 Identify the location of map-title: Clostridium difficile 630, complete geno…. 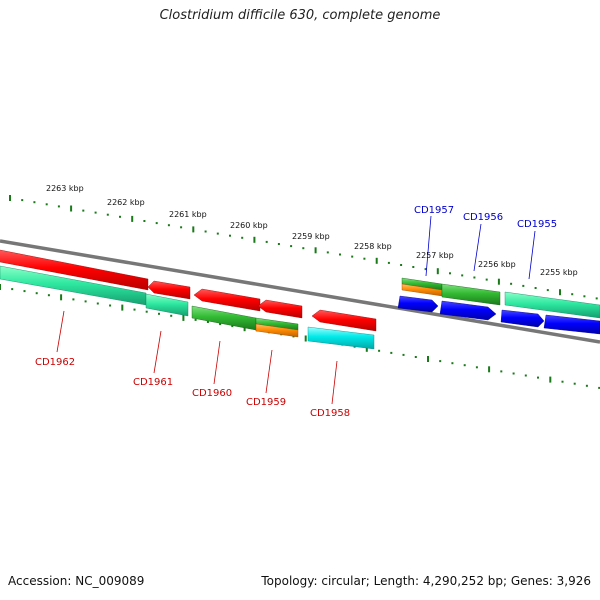
(300, 15).